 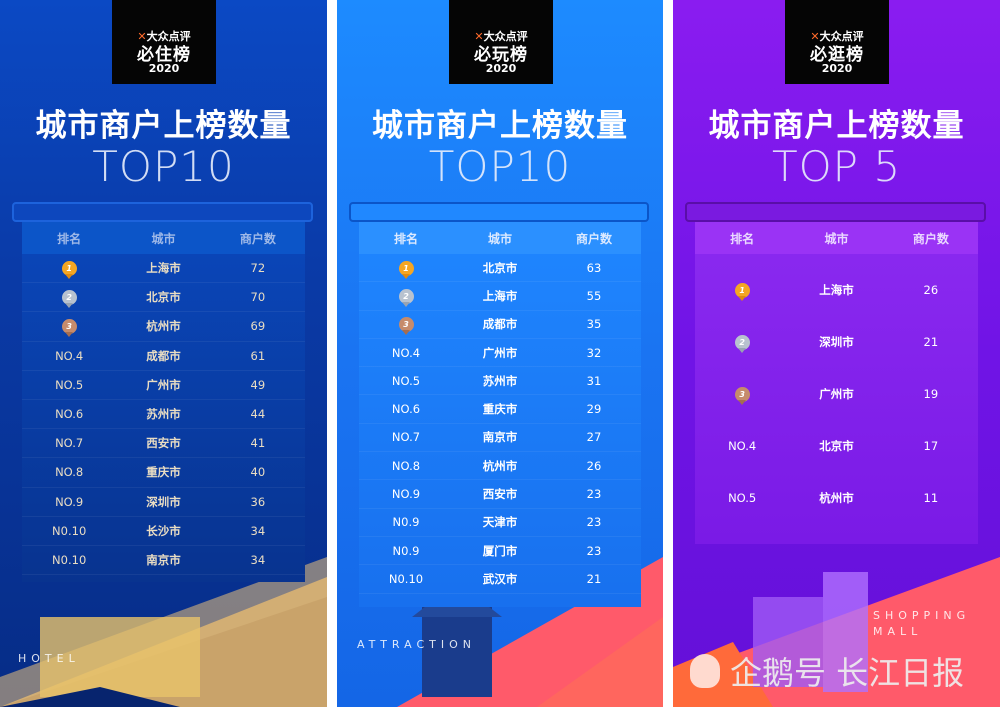 I want to click on dianping-logo: ✕大众点评 必逛榜 2020, so click(x=837, y=42).